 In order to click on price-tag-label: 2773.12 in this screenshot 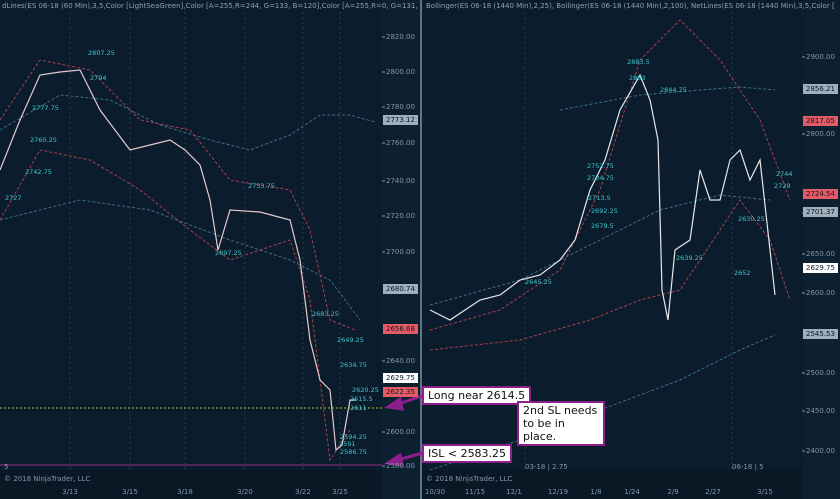, I will do `click(400, 120)`.